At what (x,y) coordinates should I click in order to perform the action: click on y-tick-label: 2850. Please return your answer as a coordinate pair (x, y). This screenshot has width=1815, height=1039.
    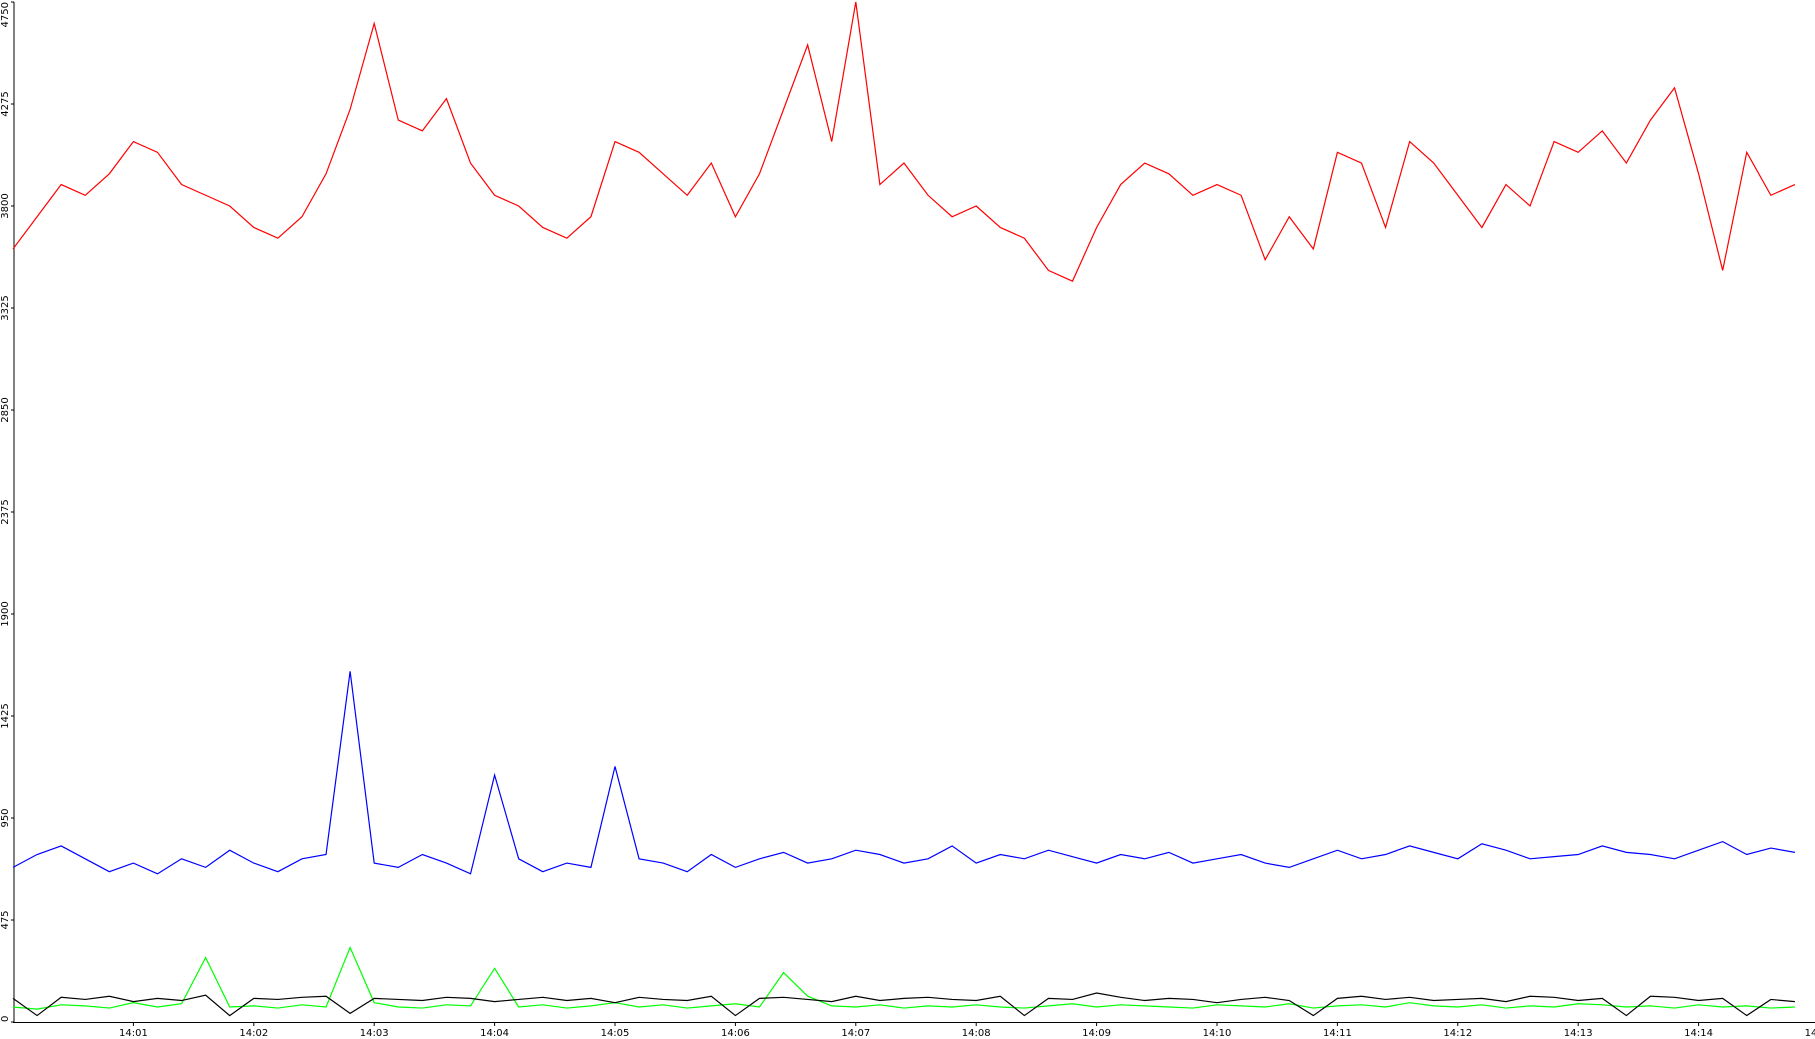
    Looking at the image, I should click on (5, 409).